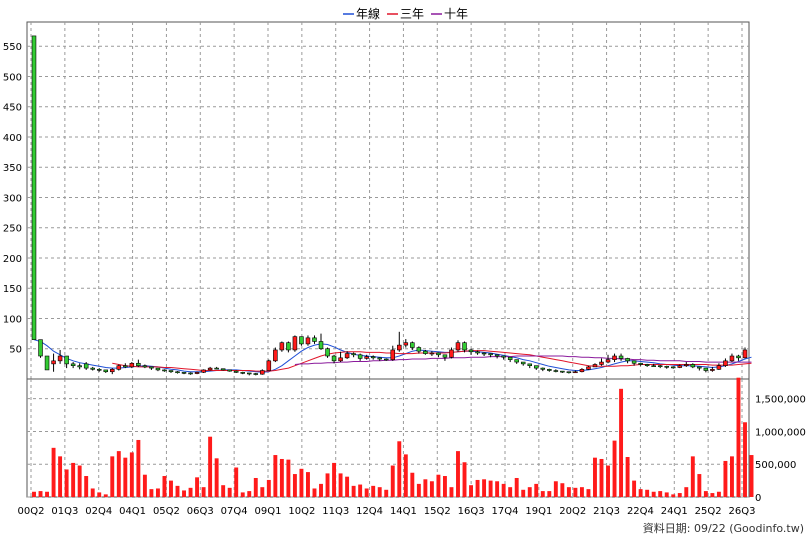 This screenshot has height=540, width=808. What do you see at coordinates (723, 528) in the screenshot?
I see `data-date-credit: 資料日期: 09/22 (Goodinfo.tw)` at bounding box center [723, 528].